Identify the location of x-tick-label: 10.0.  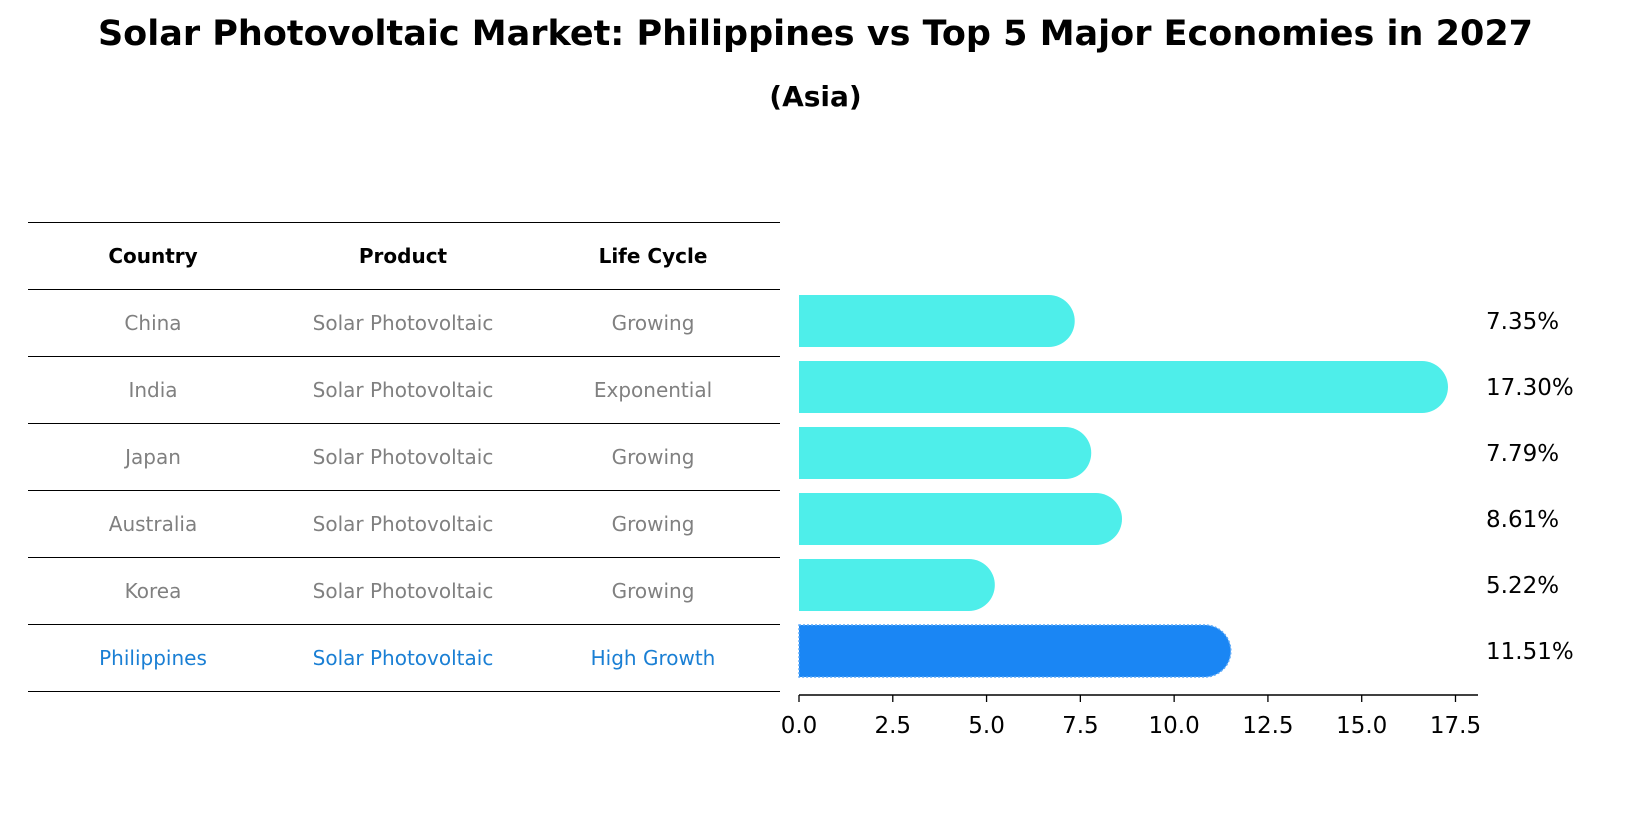
(1174, 726).